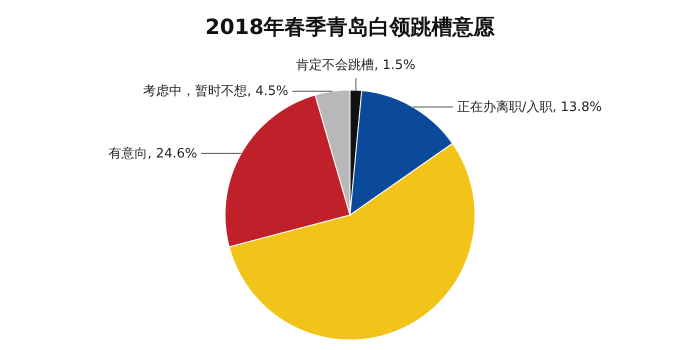 The width and height of the screenshot is (700, 350). Describe the element at coordinates (153, 154) in the screenshot. I see `slice-label: 有意向, 24.6%` at that location.